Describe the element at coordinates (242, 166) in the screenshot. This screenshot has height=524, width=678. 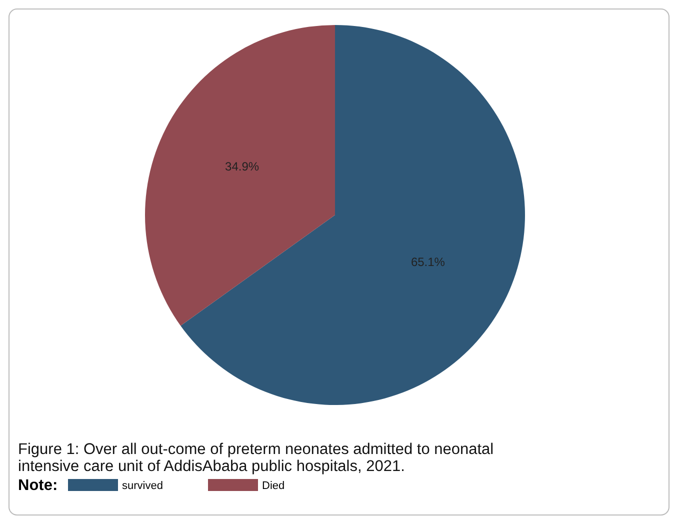
I see `data-label: 34.9%` at that location.